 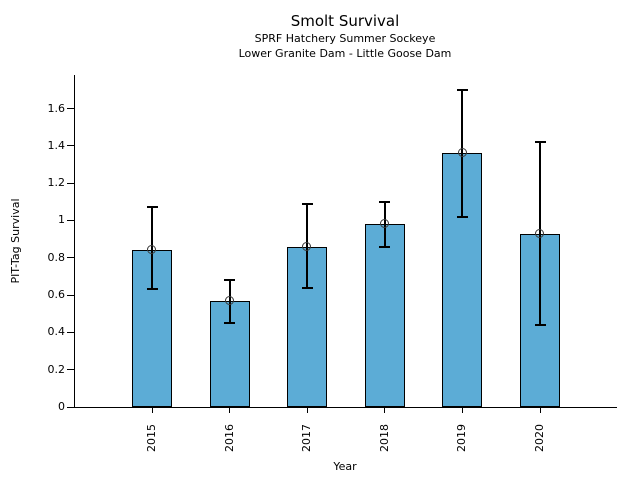 I want to click on point-marker-2016, so click(x=229, y=300).